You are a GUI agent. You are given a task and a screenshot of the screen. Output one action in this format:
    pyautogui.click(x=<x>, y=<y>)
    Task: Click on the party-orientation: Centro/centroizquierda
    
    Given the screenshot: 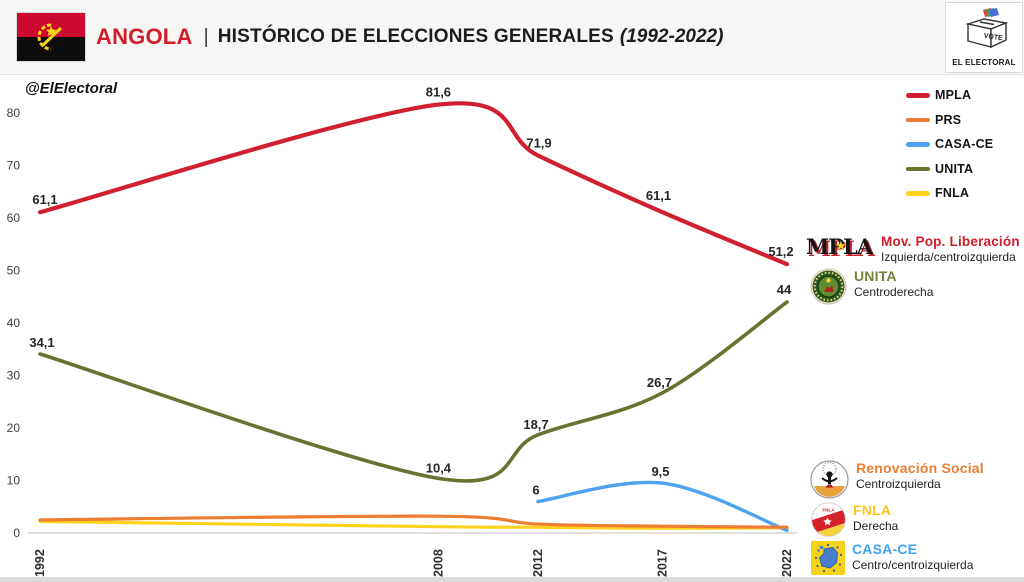 What is the action you would take?
    pyautogui.click(x=913, y=565)
    